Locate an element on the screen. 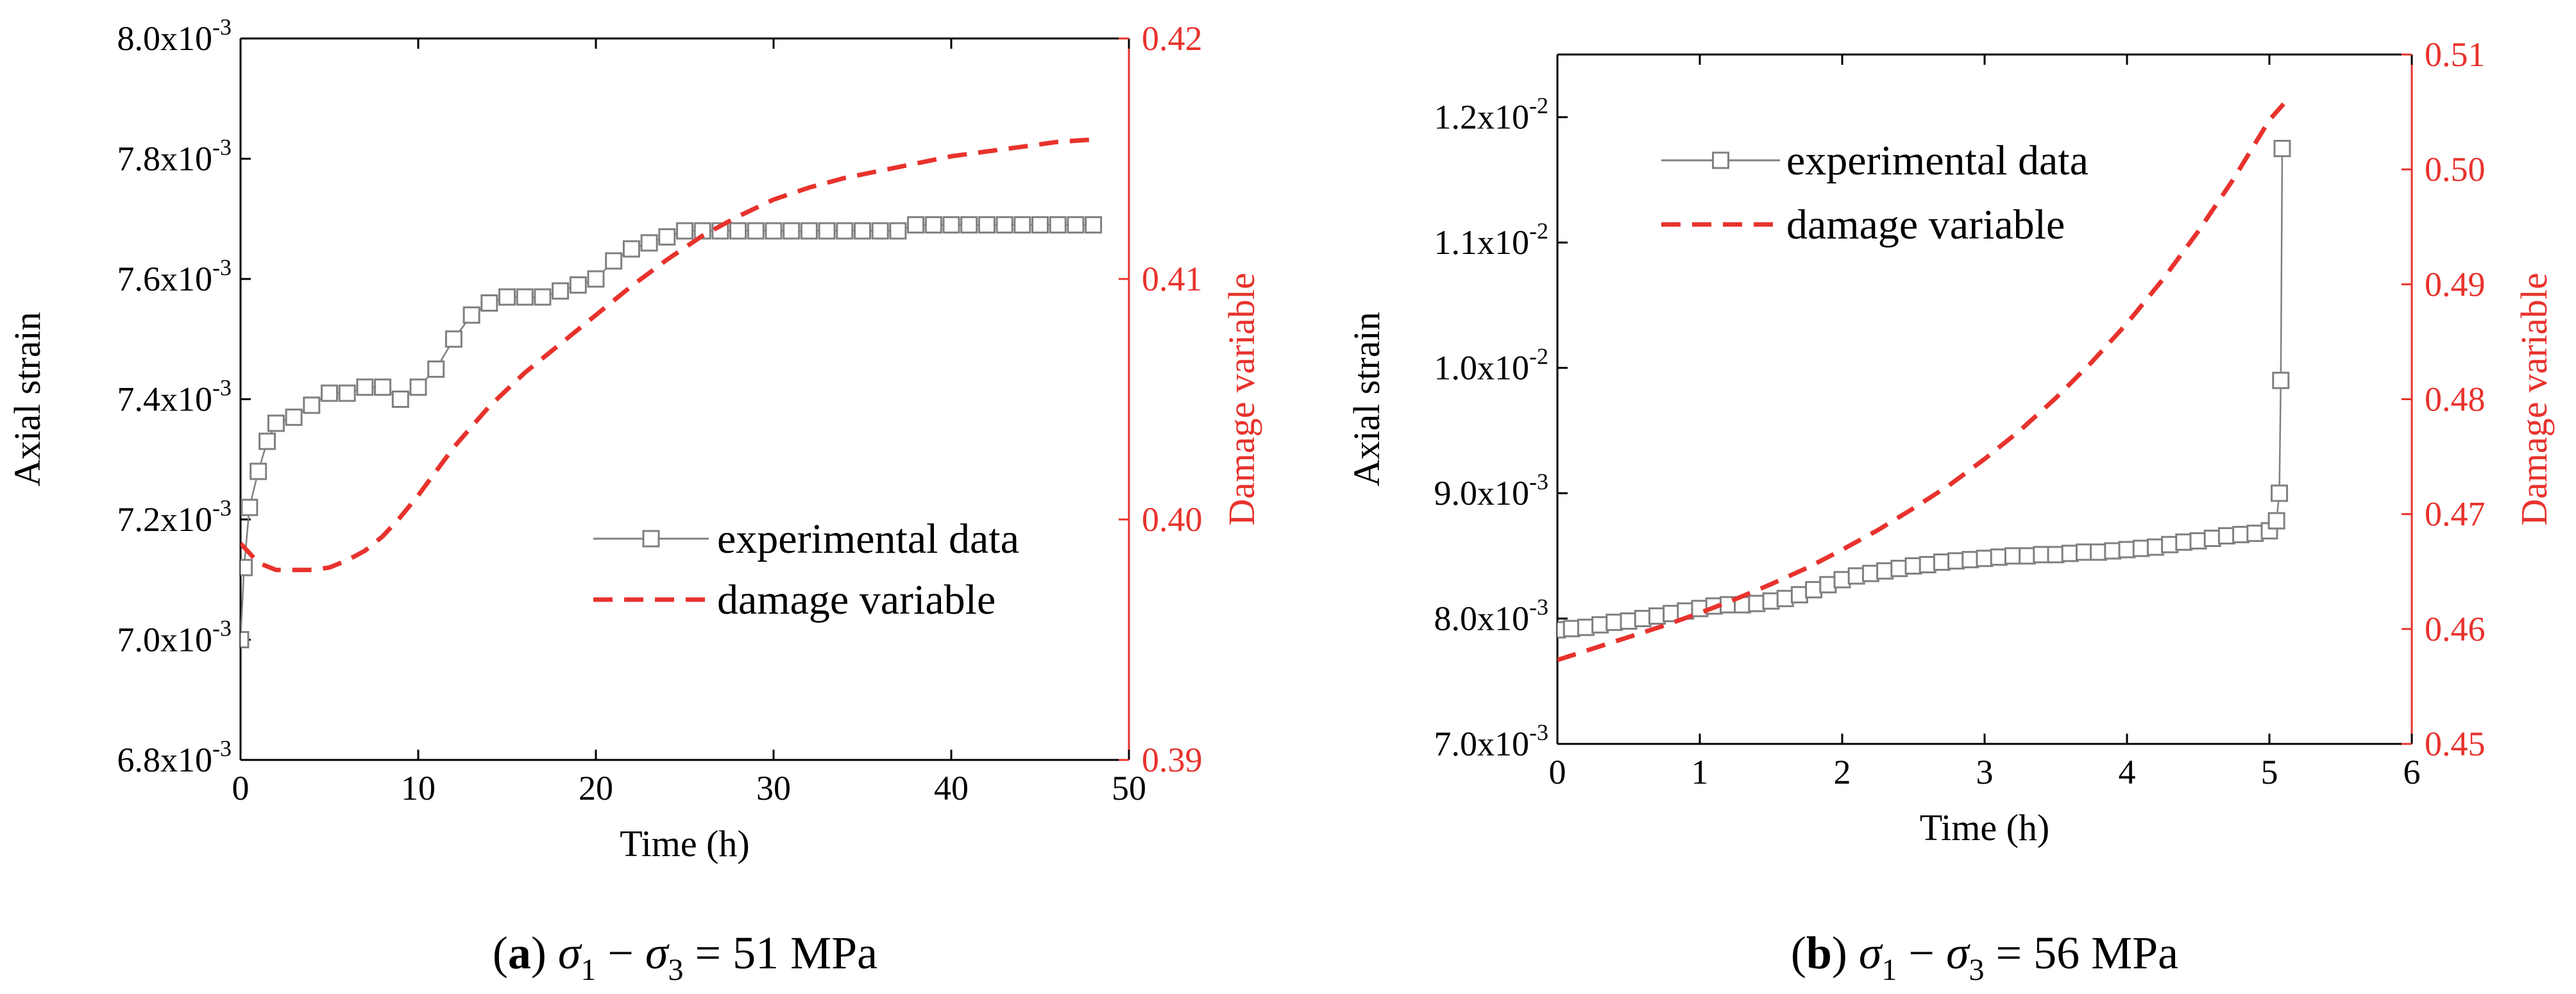 Image resolution: width=2576 pixels, height=994 pixels. y-tick-label: 6.8x10⁻³ is located at coordinates (174, 757).